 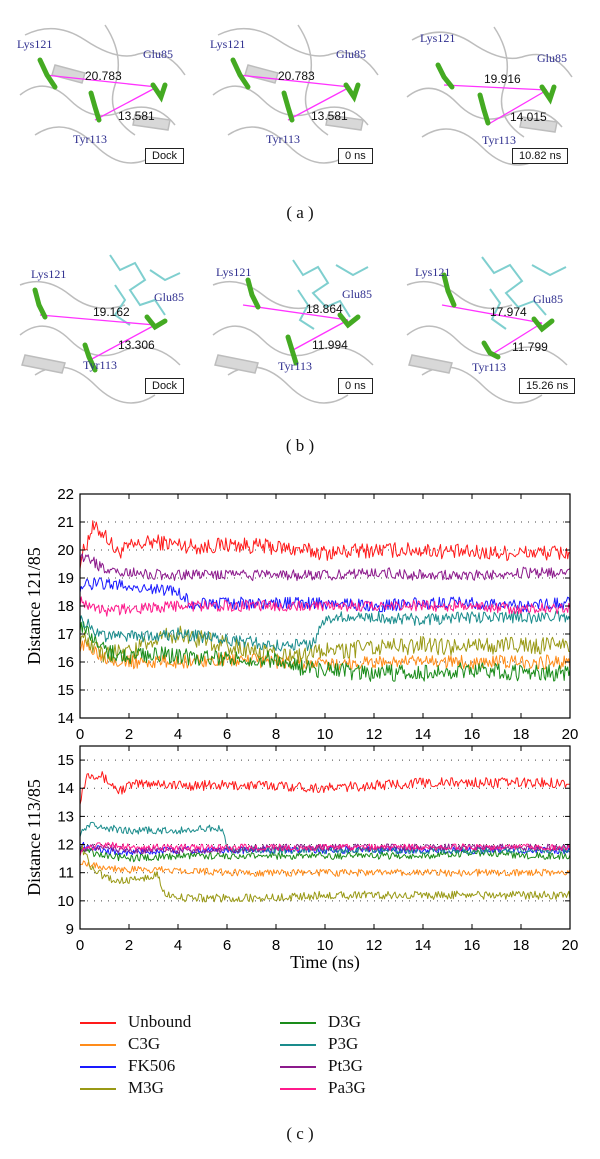 I want to click on legend-label: M3G, so click(x=146, y=1087).